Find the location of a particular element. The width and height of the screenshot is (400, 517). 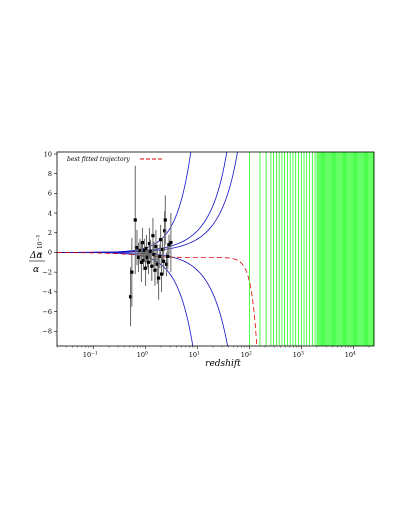

y-axis-numerator: Δα is located at coordinates (36, 256).